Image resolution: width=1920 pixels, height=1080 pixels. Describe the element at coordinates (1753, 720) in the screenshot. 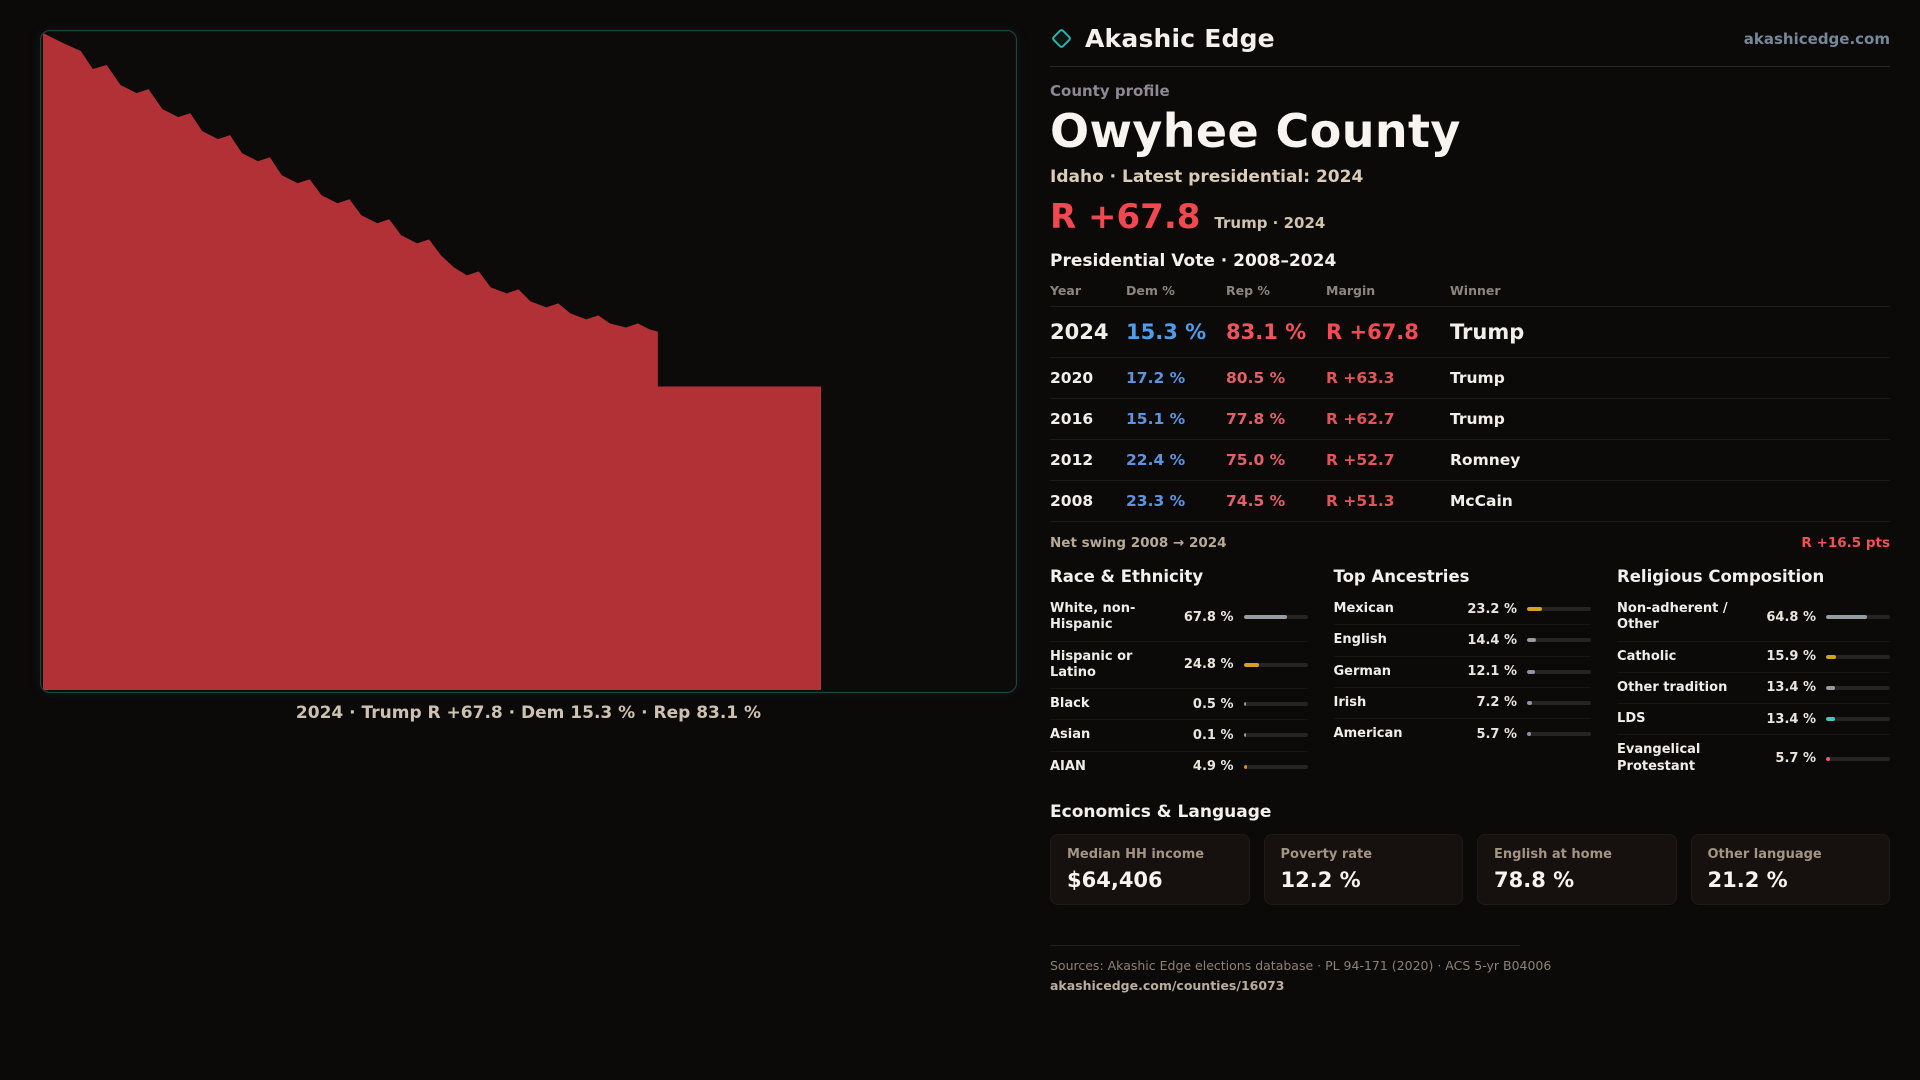

I see `list-item: LDS 13.4 %` at that location.